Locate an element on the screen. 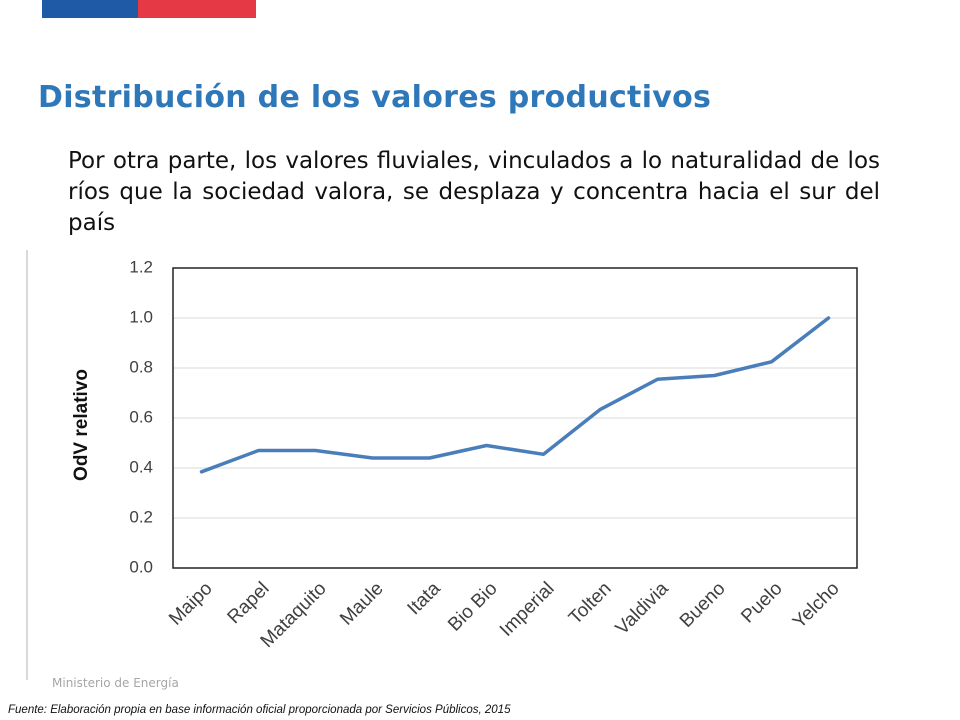  x-tick-label: Bueno is located at coordinates (703, 605).